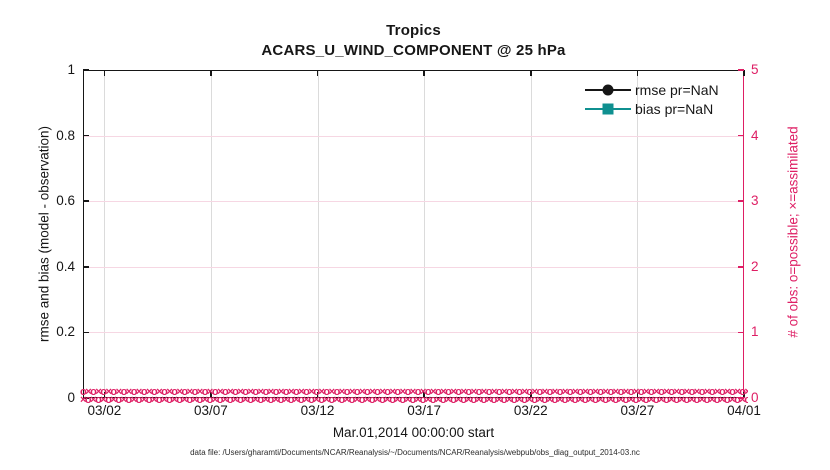 The image size is (830, 470). I want to click on right-y-axis-label: # of obs: o=possible; ×=assimilated, so click(793, 232).